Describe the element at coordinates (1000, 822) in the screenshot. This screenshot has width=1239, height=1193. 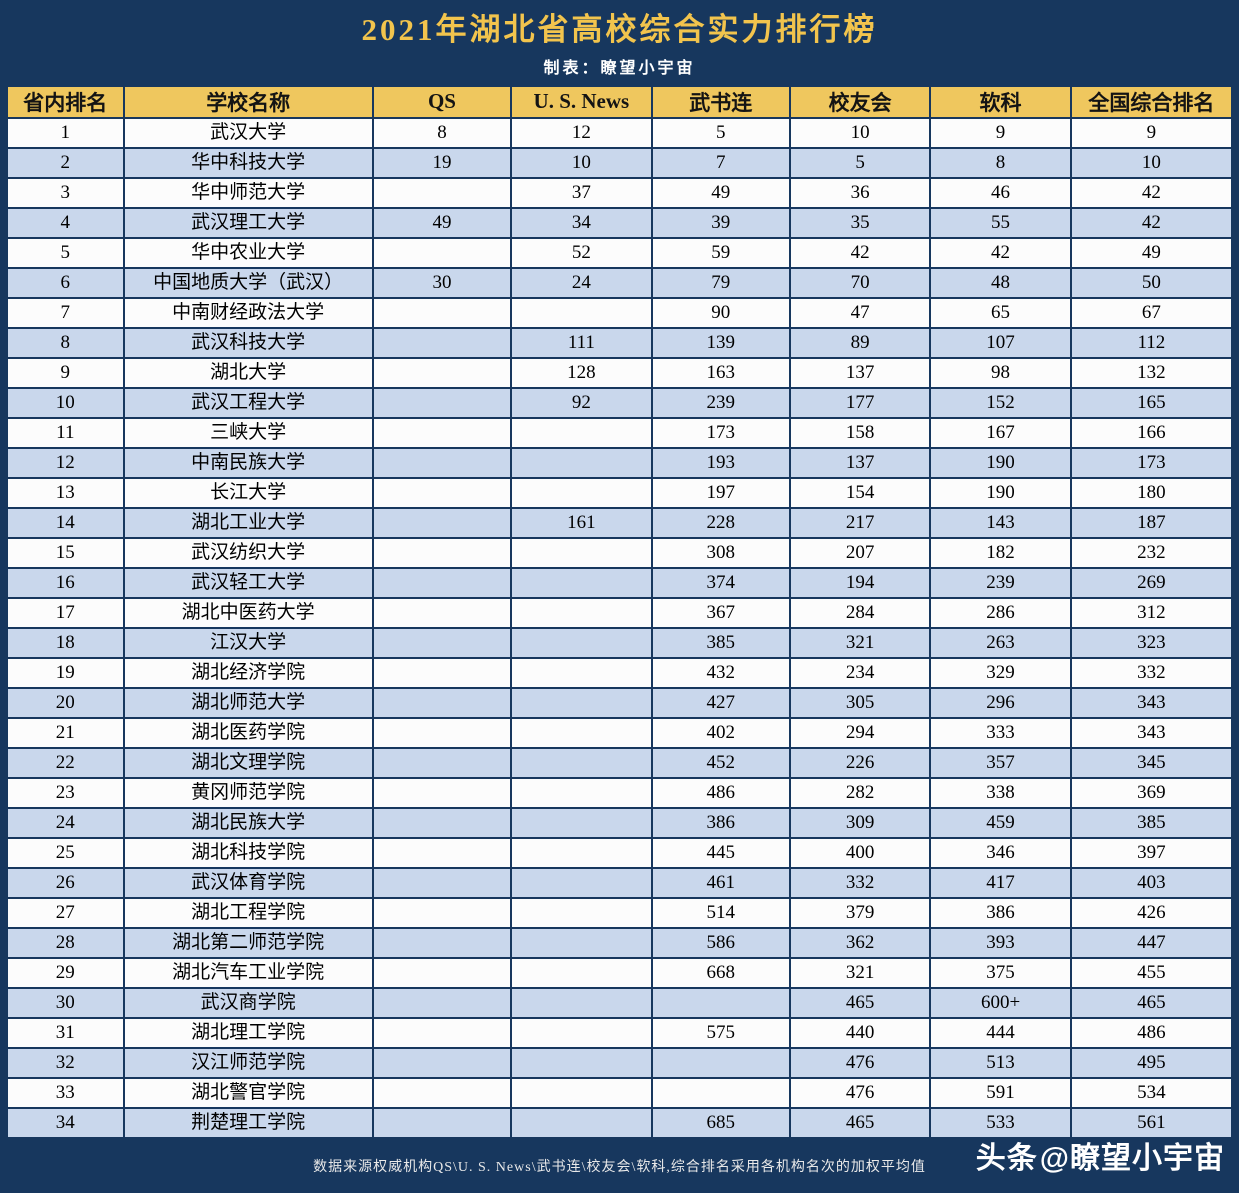
I see `score-cell: 459` at that location.